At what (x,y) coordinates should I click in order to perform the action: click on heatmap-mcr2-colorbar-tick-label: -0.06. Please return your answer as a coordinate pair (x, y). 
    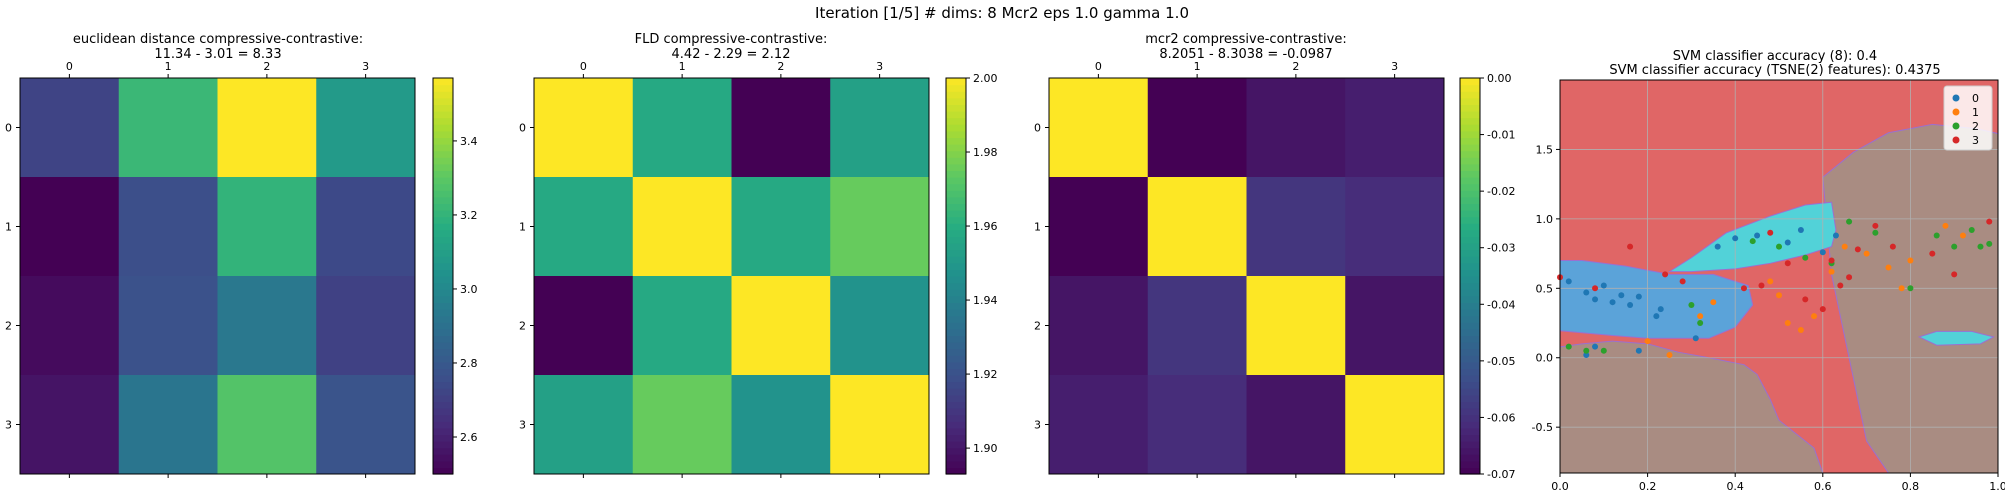
    Looking at the image, I should click on (1501, 417).